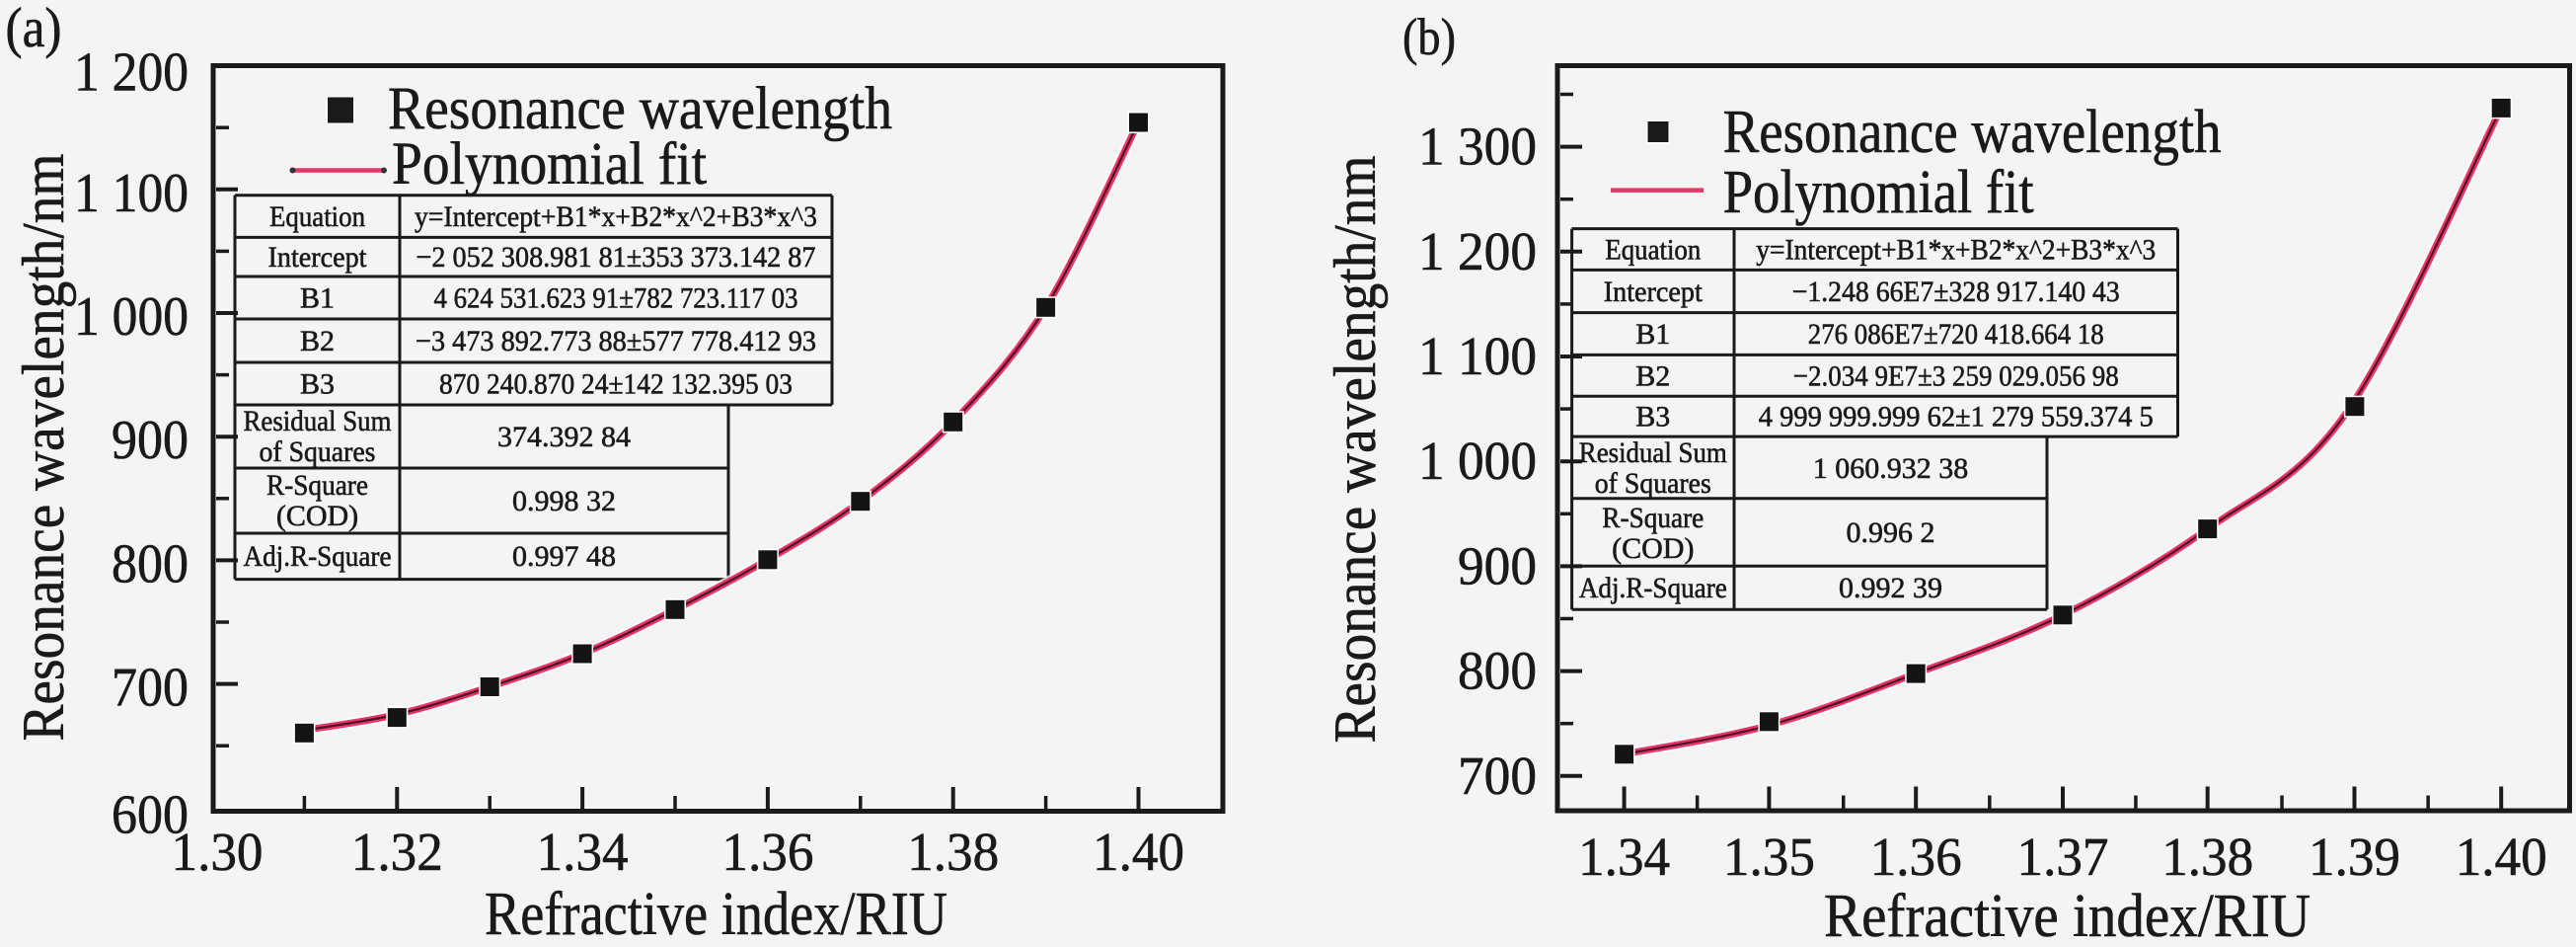 The image size is (2576, 947). What do you see at coordinates (616, 298) in the screenshot?
I see `svg-text:4 624 531.623 91±782 723.117 0: 4 624 531.623 91±782 723.117 03` at bounding box center [616, 298].